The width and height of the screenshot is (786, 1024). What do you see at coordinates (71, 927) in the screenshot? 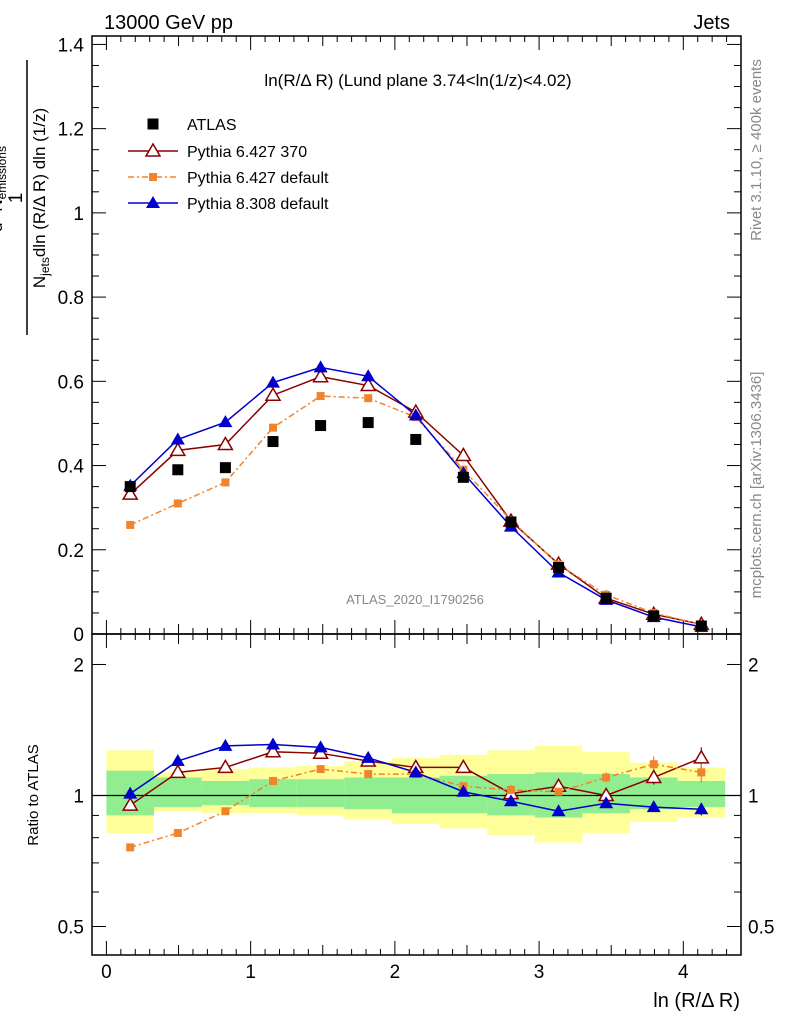
I see `ratio-y-tick-label: 0.5` at bounding box center [71, 927].